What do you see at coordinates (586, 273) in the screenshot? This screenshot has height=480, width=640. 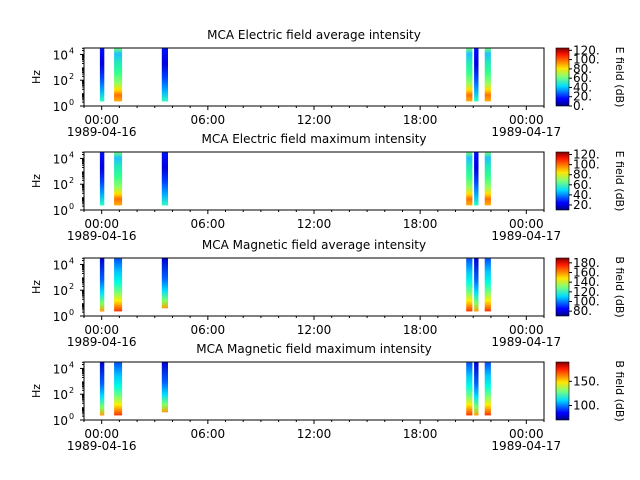 I see `colorbar-tick-label: 160.` at bounding box center [586, 273].